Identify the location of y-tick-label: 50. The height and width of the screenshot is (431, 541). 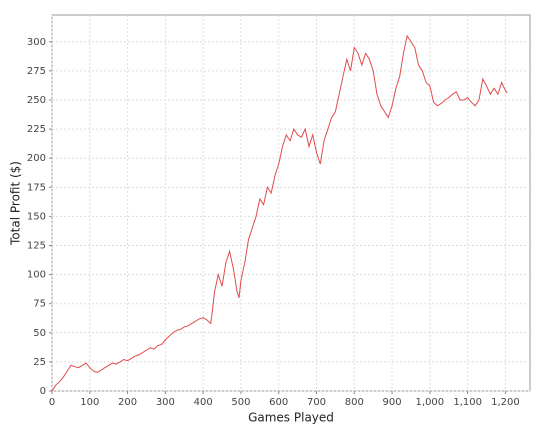
(39, 333).